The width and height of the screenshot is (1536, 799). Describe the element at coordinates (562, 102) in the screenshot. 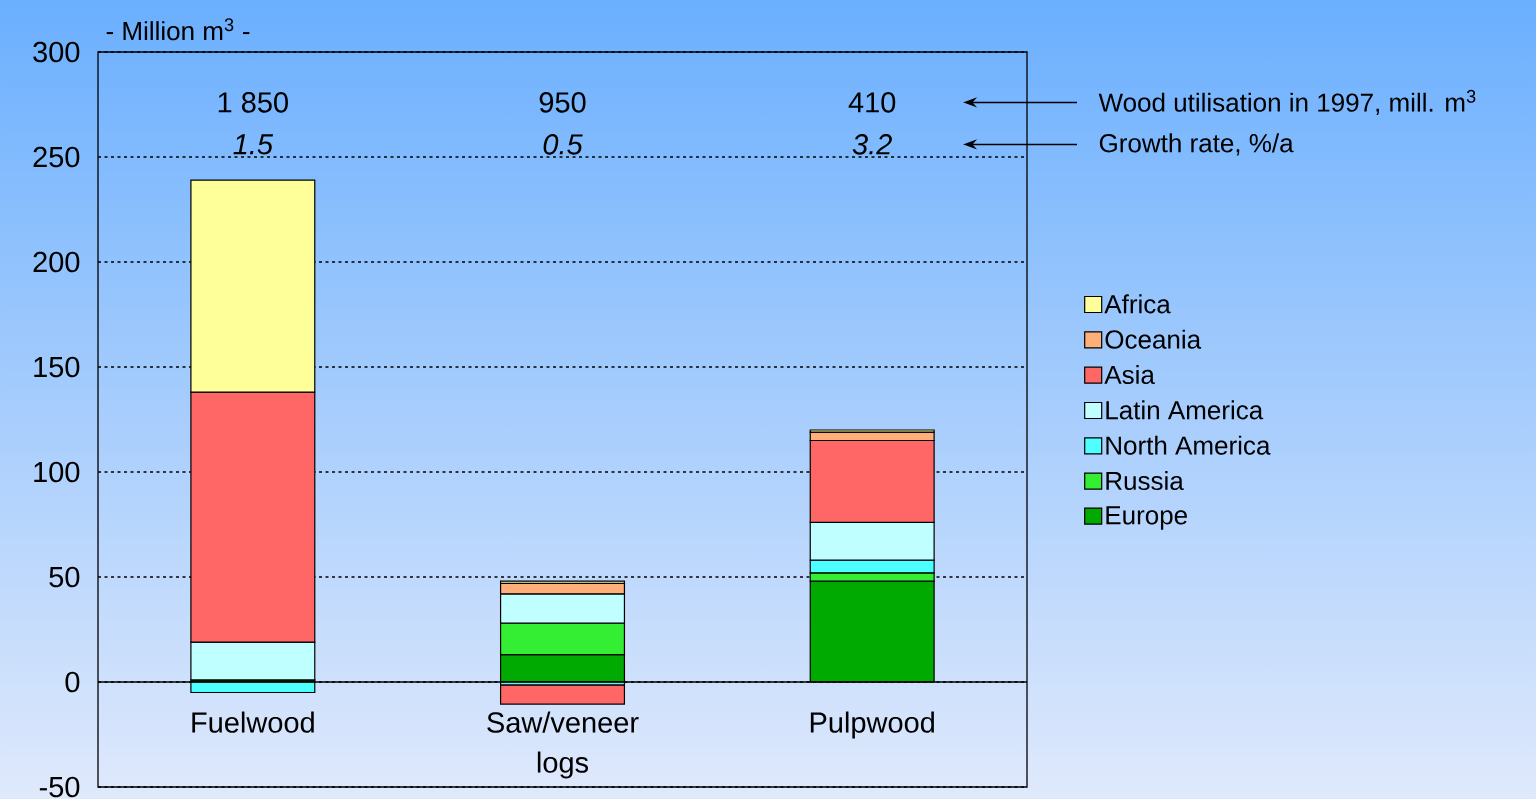

I see `annotation: 950` at that location.